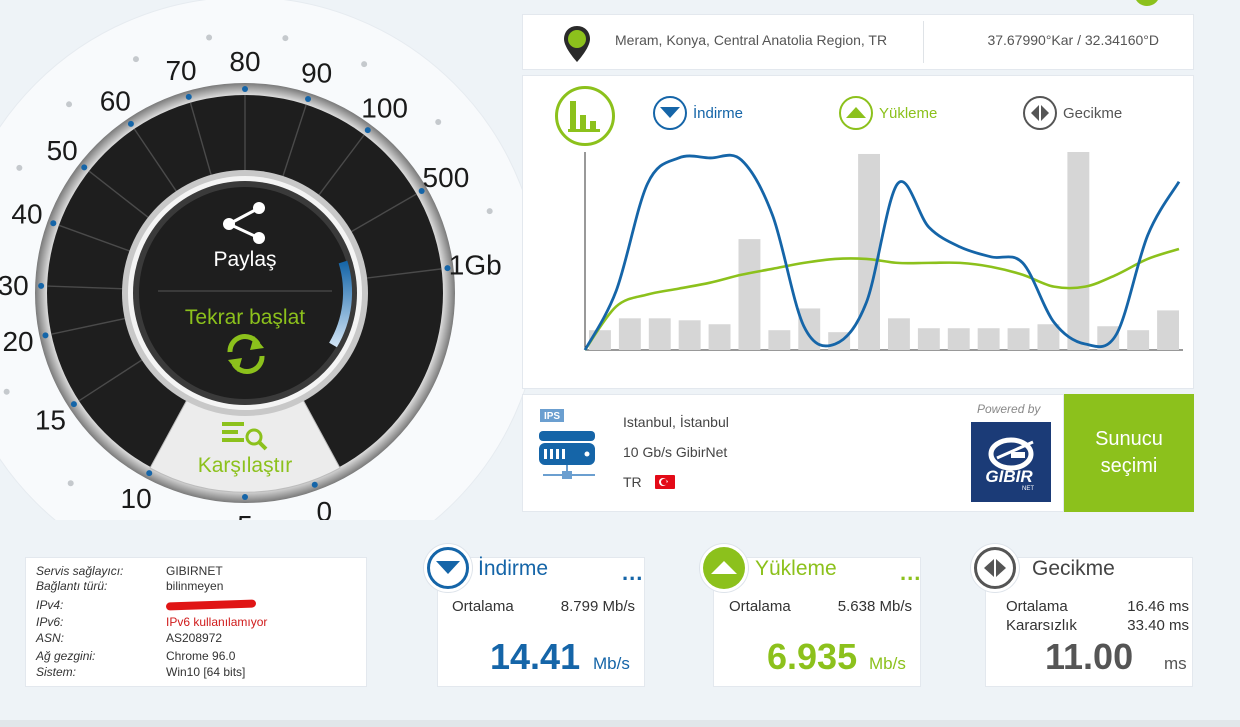  I want to click on info-key: IPv4:, so click(50, 605).